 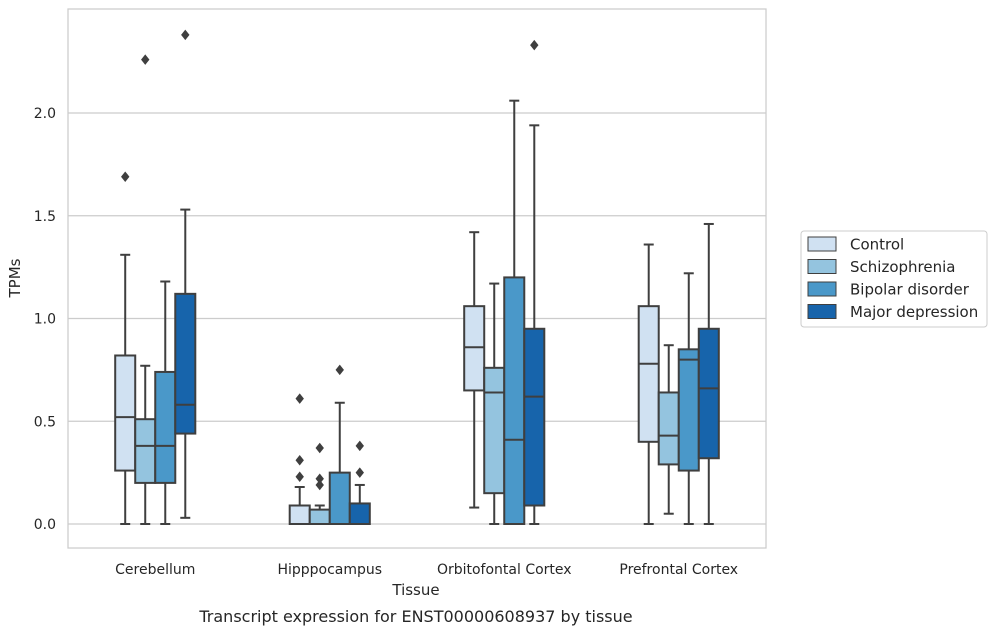 I want to click on legend-label: Bipolar disorder, so click(x=910, y=290).